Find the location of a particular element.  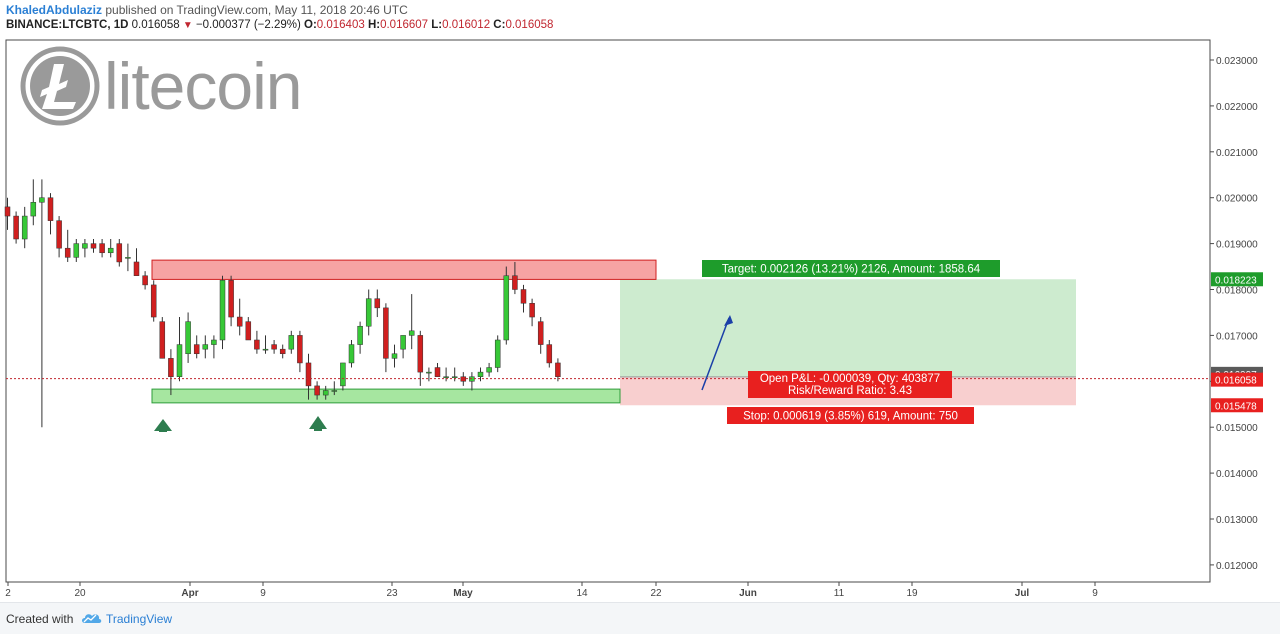

tradingview-cloud-icon is located at coordinates (91, 618).